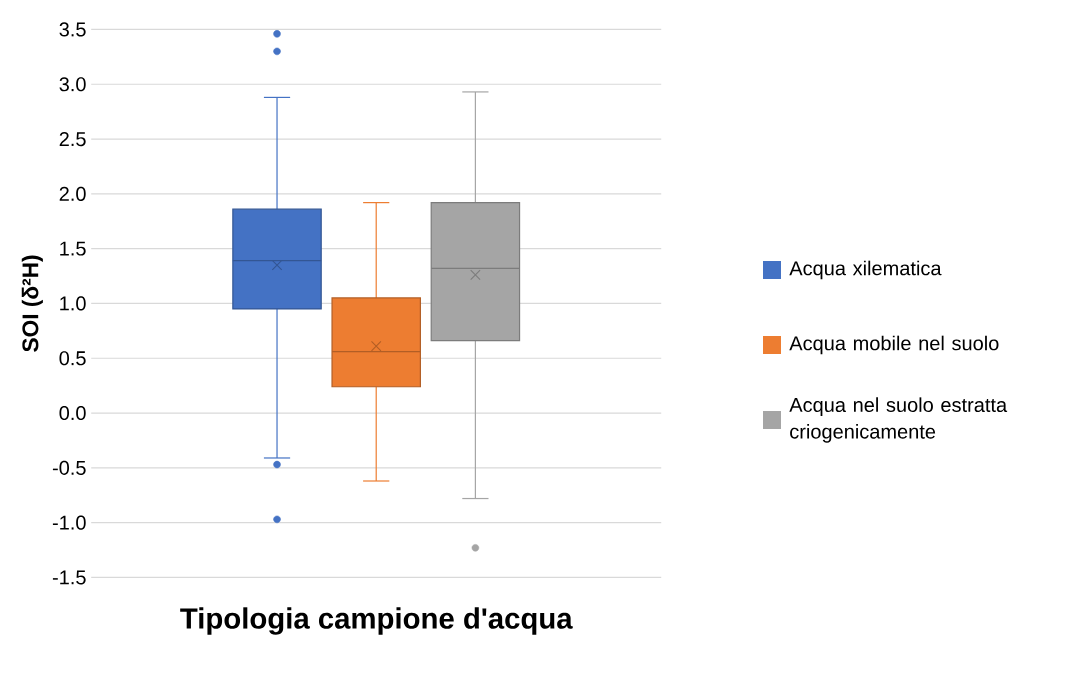 This screenshot has height=675, width=1065. Describe the element at coordinates (72, 29) in the screenshot. I see `y-tick-label: 3.5` at that location.